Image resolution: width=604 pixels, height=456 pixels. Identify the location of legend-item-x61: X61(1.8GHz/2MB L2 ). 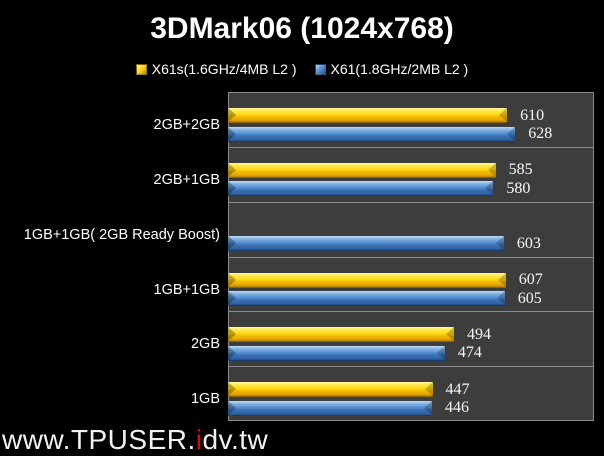
(391, 69).